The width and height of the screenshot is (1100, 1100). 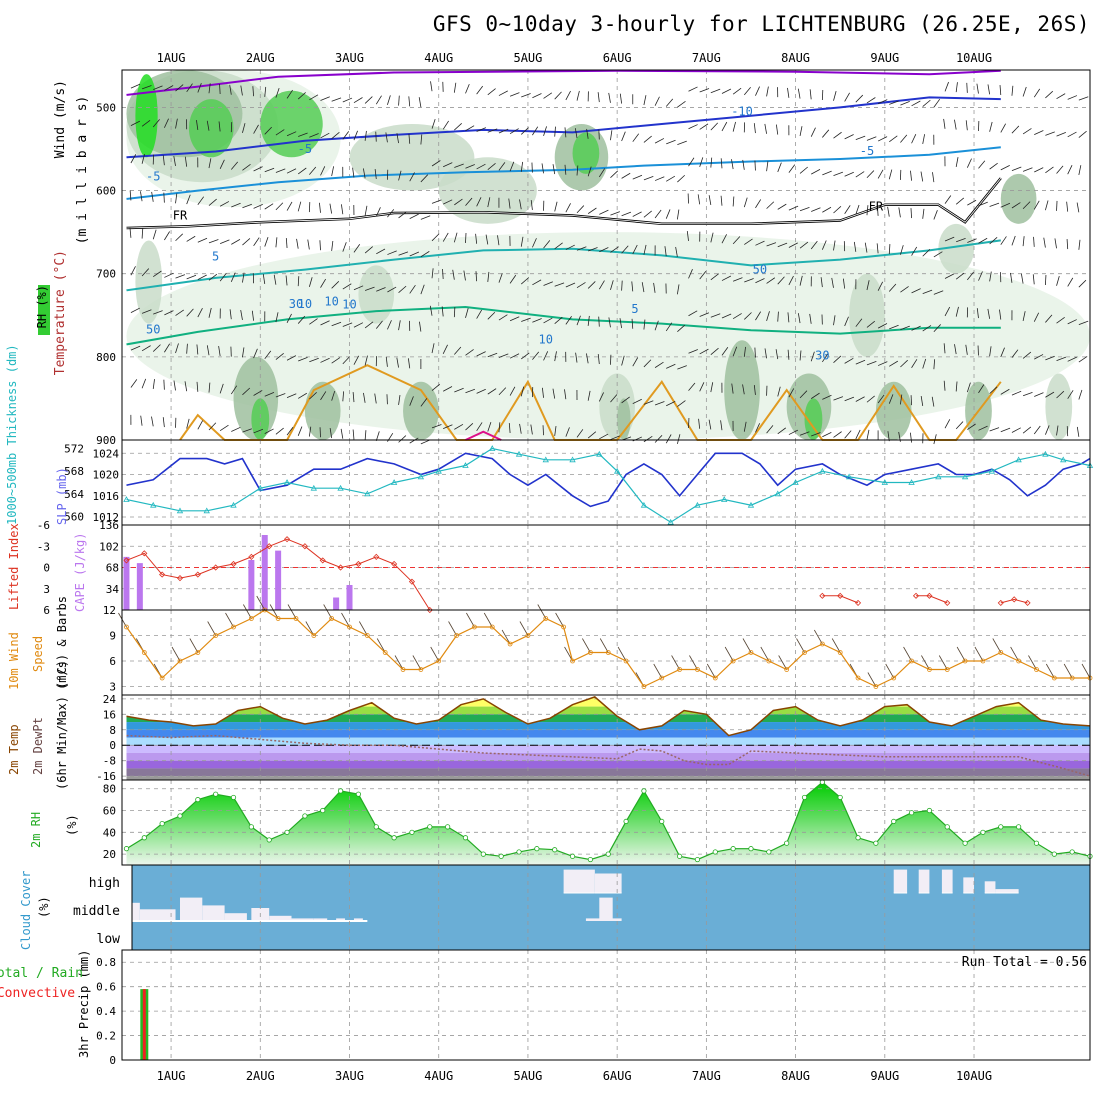 What do you see at coordinates (74, 517) in the screenshot?
I see `thickness-tick-label: 560` at bounding box center [74, 517].